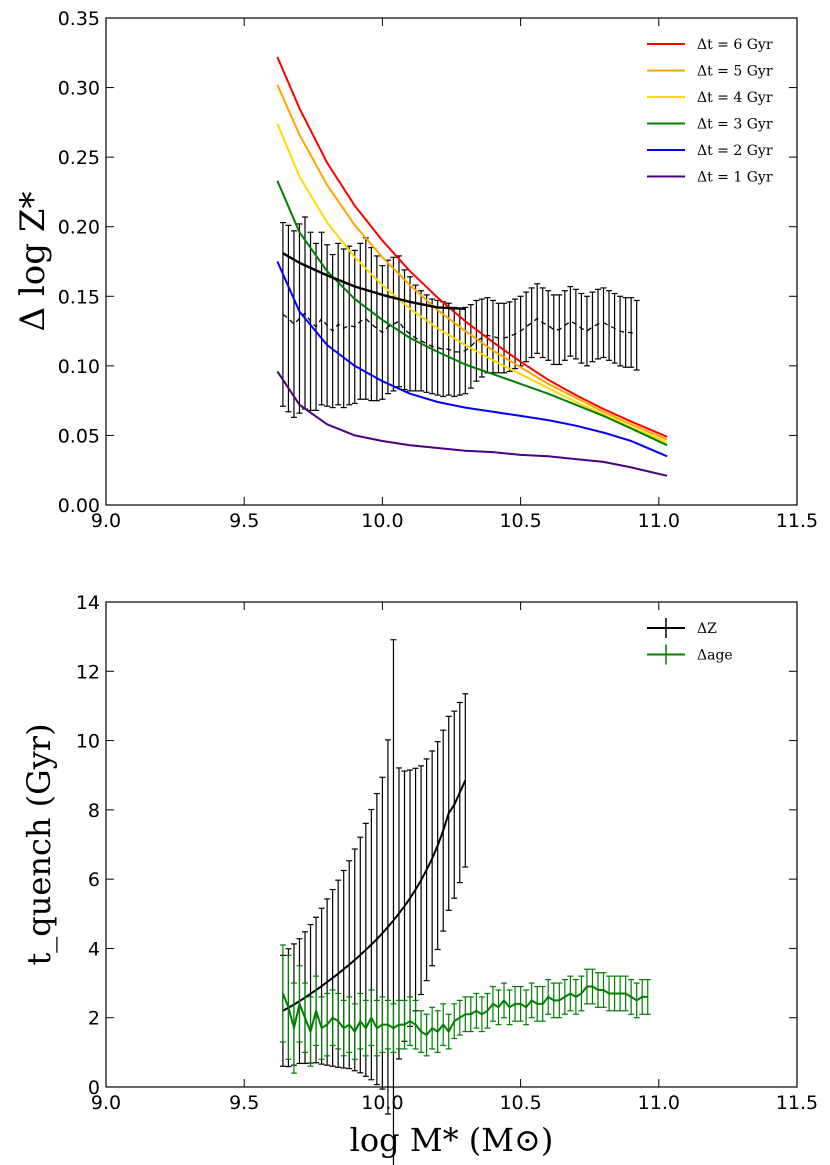 Image resolution: width=830 pixels, height=1165 pixels. Describe the element at coordinates (735, 125) in the screenshot. I see `top-legend-label-t-3-gyr: Δt = 3 Gyr` at that location.